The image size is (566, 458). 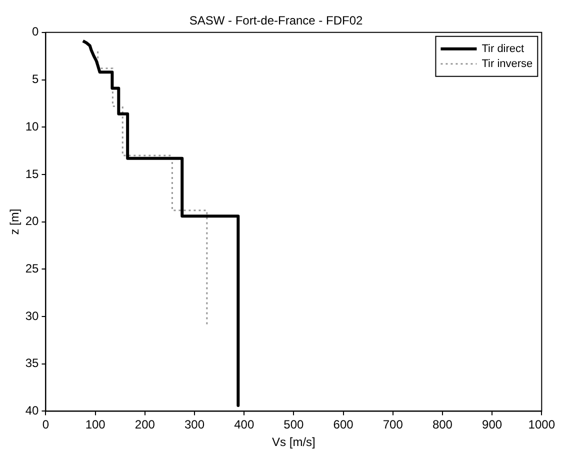 What do you see at coordinates (503, 48) in the screenshot?
I see `legend-label: Tir direct` at bounding box center [503, 48].